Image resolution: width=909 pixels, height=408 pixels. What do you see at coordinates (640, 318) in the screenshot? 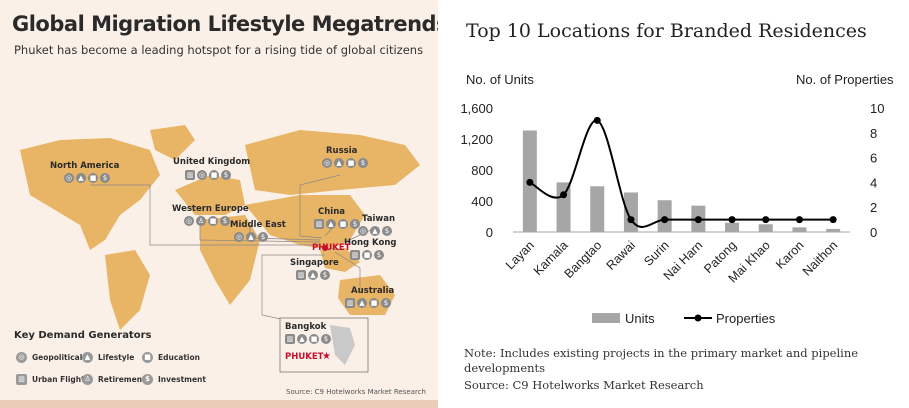
I see `legend-units-label: Units` at bounding box center [640, 318].